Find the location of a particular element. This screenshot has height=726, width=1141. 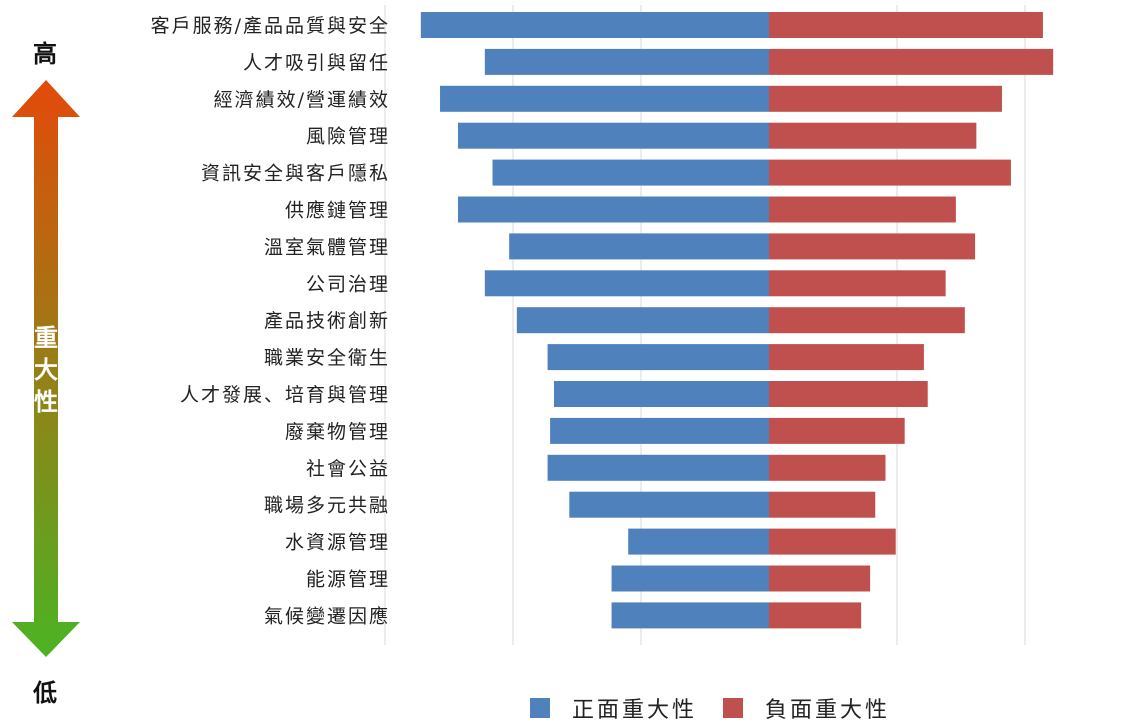

category-label: 公司治理 is located at coordinates (348, 284).